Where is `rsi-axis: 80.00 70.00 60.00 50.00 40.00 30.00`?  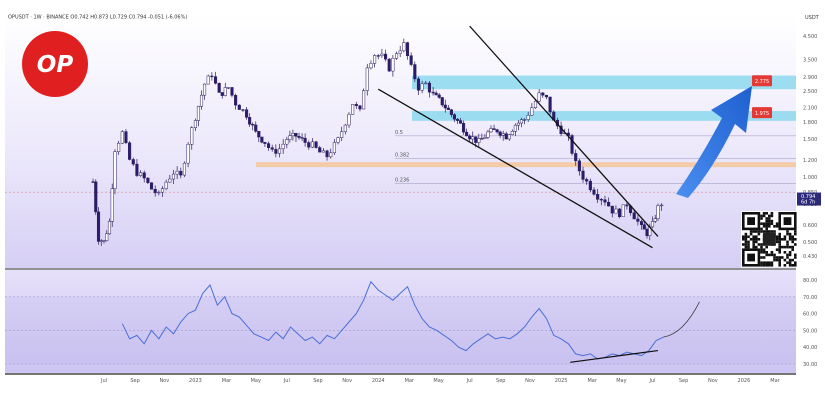 rsi-axis: 80.00 70.00 60.00 50.00 40.00 30.00 is located at coordinates (810, 323).